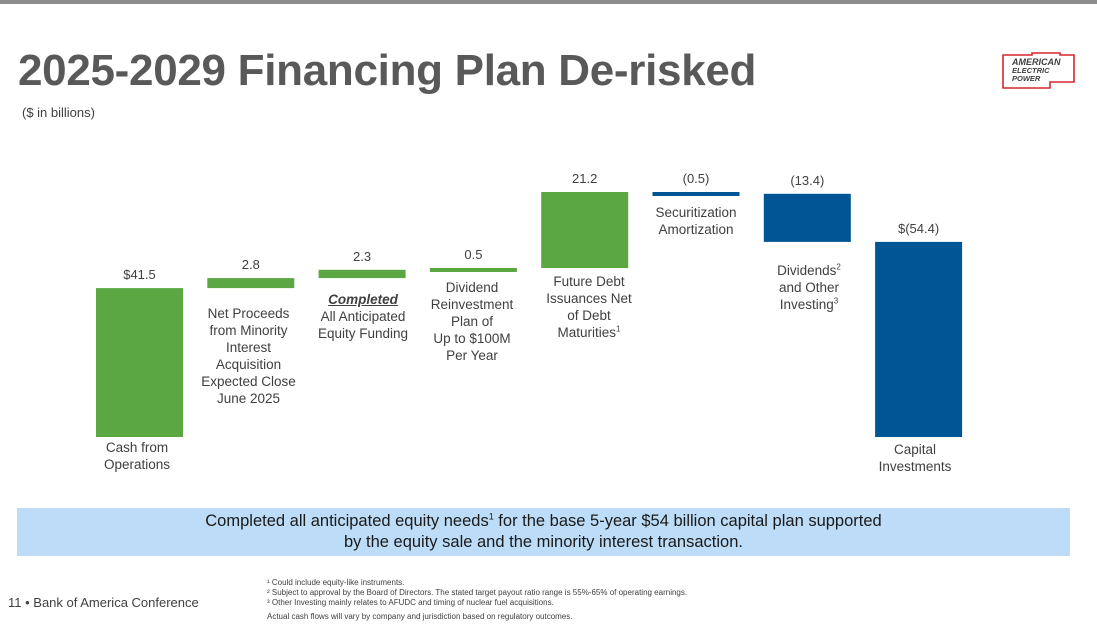  I want to click on category-label-dividends-other-investing: Dividends2 and Other Investing3, so click(809, 287).